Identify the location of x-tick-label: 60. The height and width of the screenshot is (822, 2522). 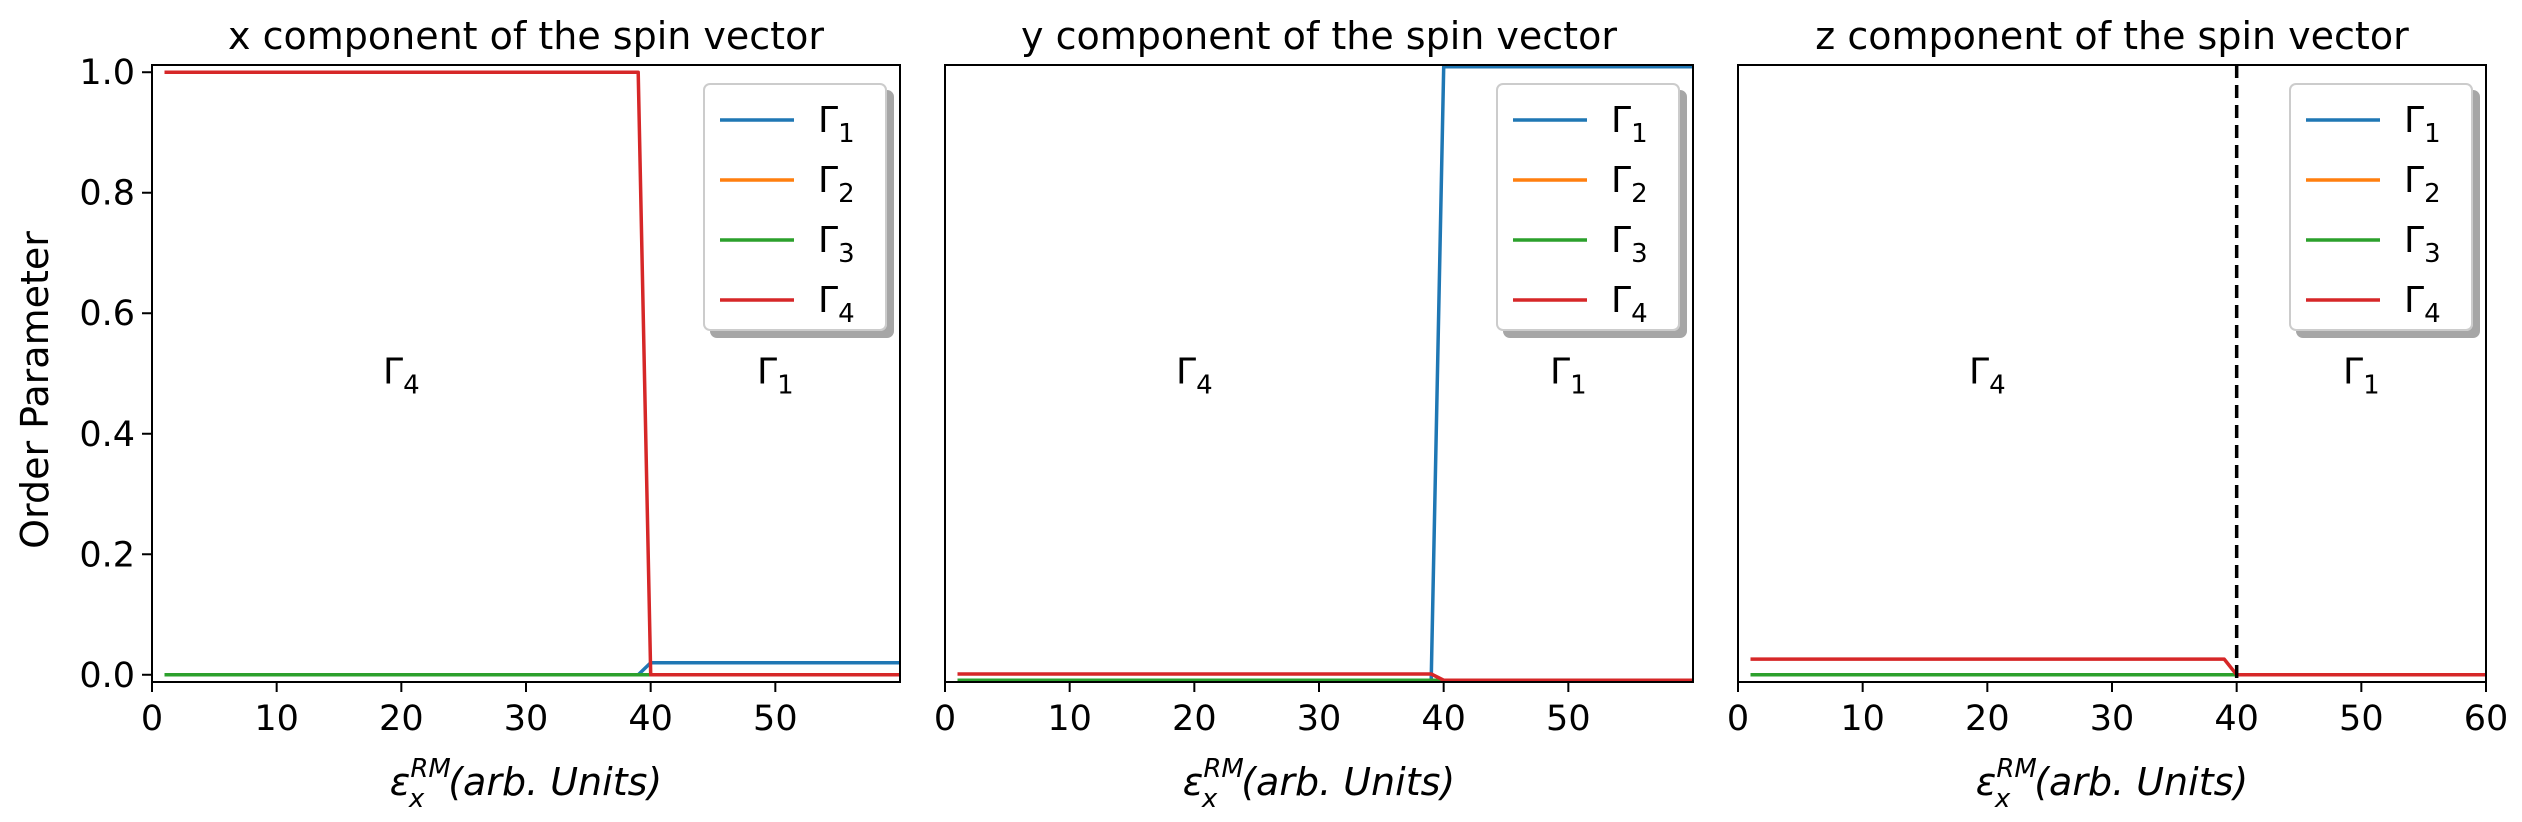
(2486, 719).